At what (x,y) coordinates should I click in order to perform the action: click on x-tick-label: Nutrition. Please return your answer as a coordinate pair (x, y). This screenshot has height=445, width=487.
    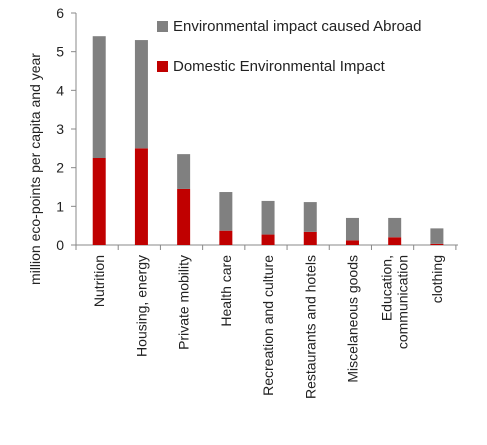
    Looking at the image, I should click on (99, 281).